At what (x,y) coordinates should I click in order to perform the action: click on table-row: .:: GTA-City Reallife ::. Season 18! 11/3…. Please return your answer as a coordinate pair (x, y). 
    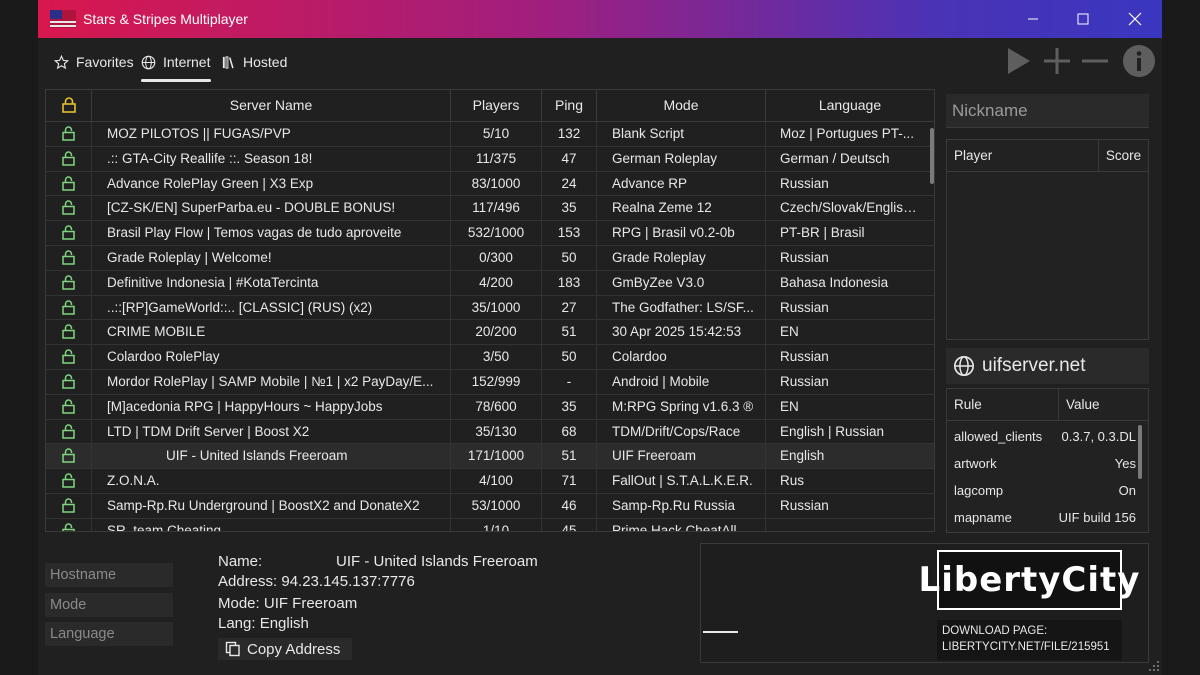
    Looking at the image, I should click on (490, 159).